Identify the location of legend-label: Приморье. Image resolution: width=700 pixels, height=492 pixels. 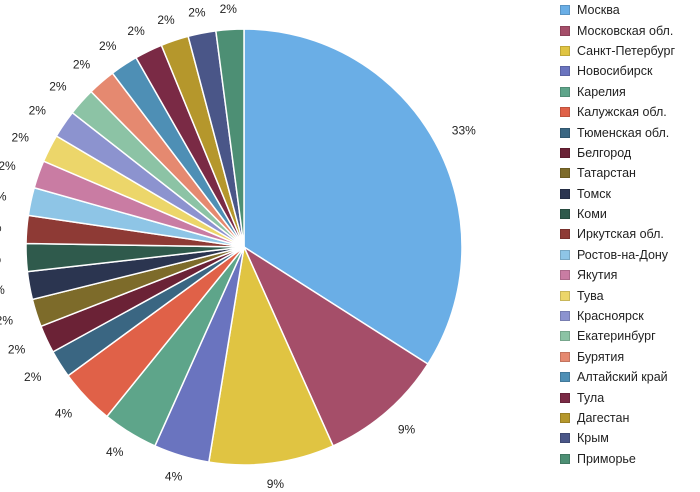
(606, 458).